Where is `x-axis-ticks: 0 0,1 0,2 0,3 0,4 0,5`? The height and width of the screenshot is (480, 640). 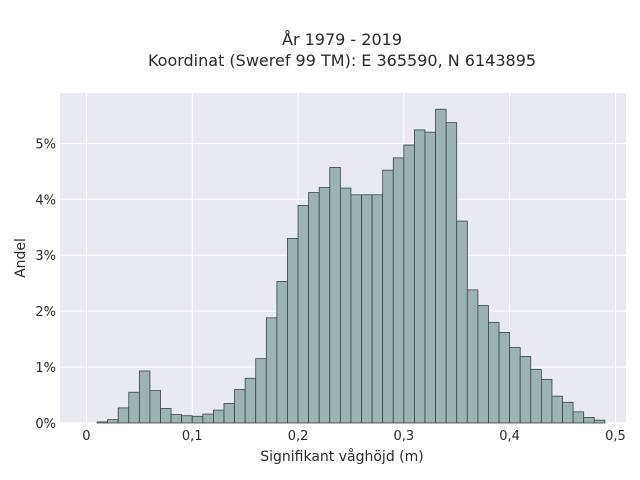 x-axis-ticks: 0 0,1 0,2 0,3 0,4 0,5 is located at coordinates (353, 436).